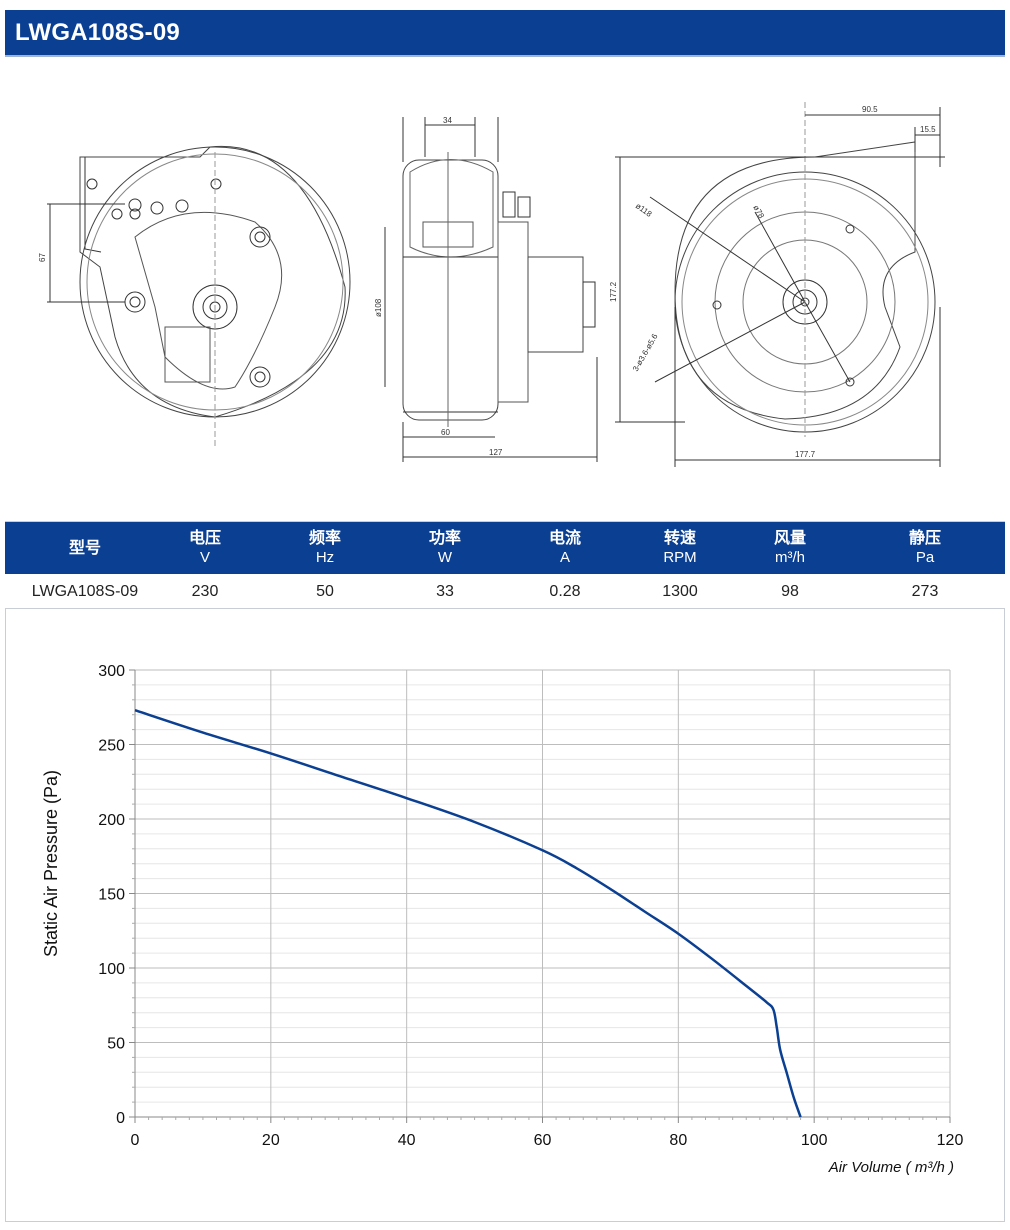 Image resolution: width=1010 pixels, height=1230 pixels. I want to click on dim-15-5: 15.5, so click(928, 129).